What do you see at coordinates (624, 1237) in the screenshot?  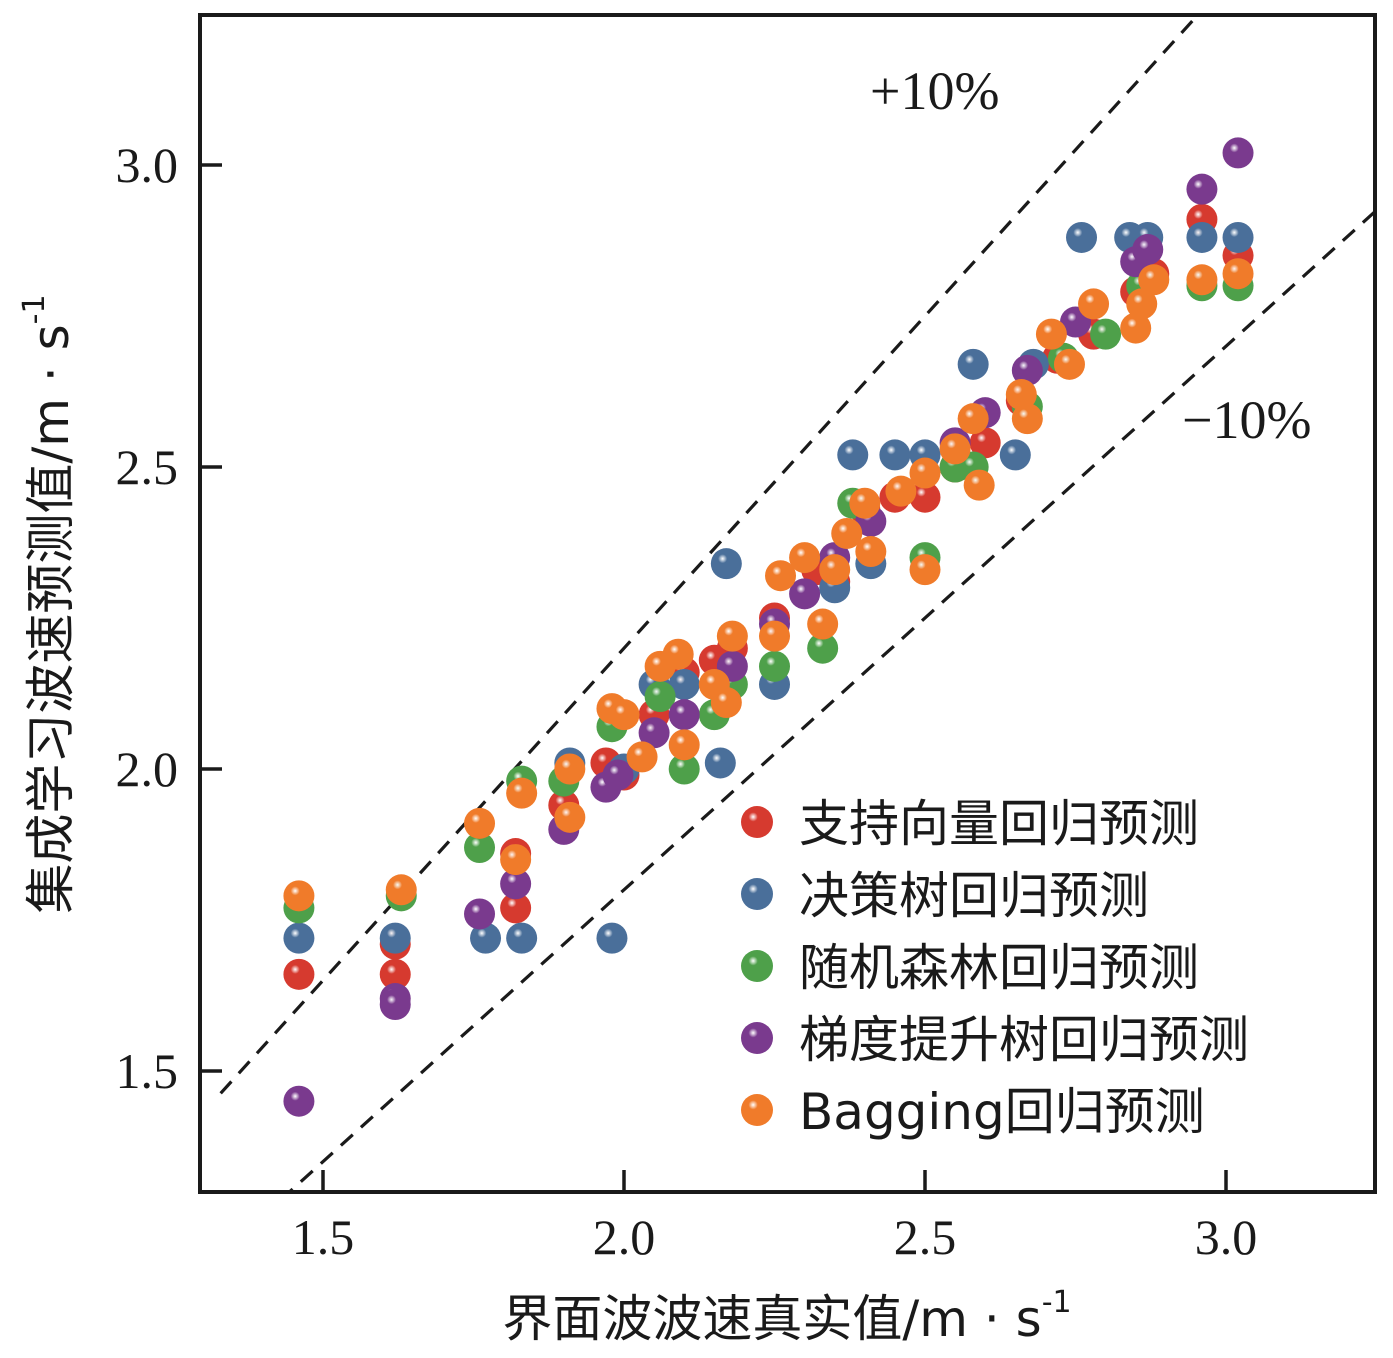 I see `x-tick-label: 2.0` at bounding box center [624, 1237].